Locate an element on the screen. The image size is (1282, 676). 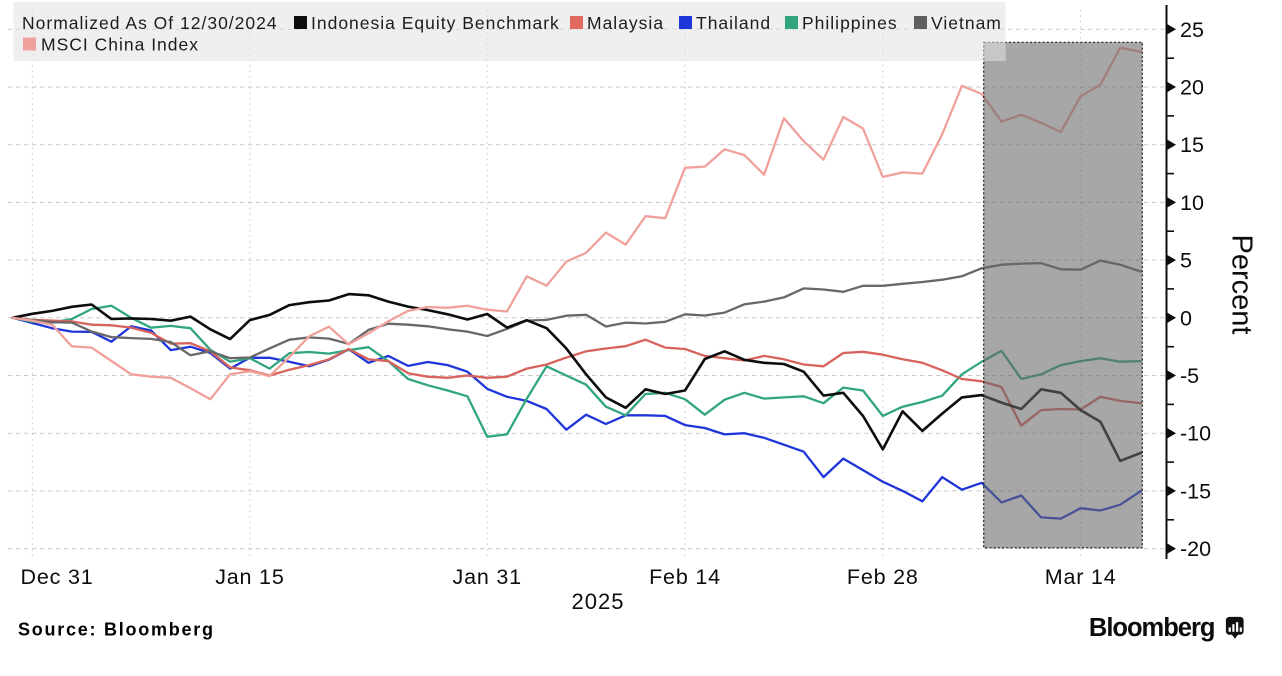
svg-text: Feb 28 is located at coordinates (883, 577).